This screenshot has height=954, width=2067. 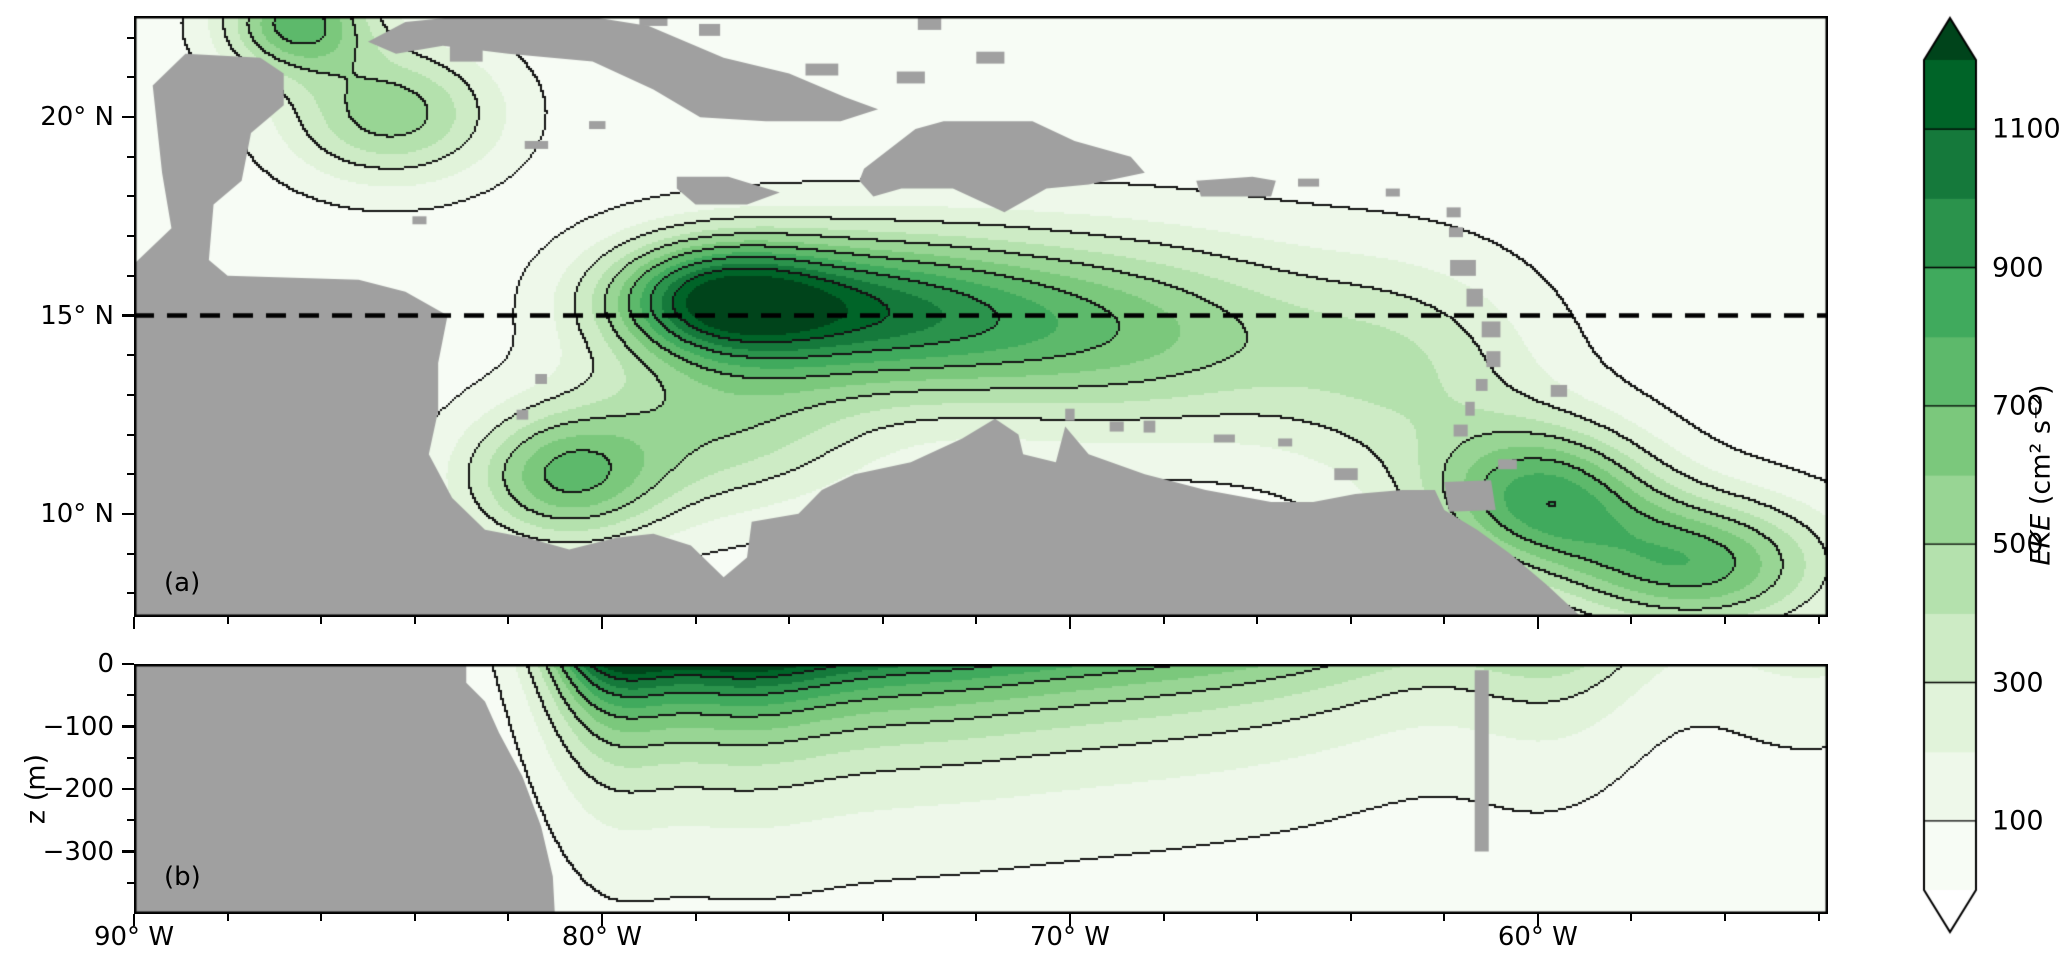 What do you see at coordinates (77, 315) in the screenshot?
I see `y-tick-label: 15° N` at bounding box center [77, 315].